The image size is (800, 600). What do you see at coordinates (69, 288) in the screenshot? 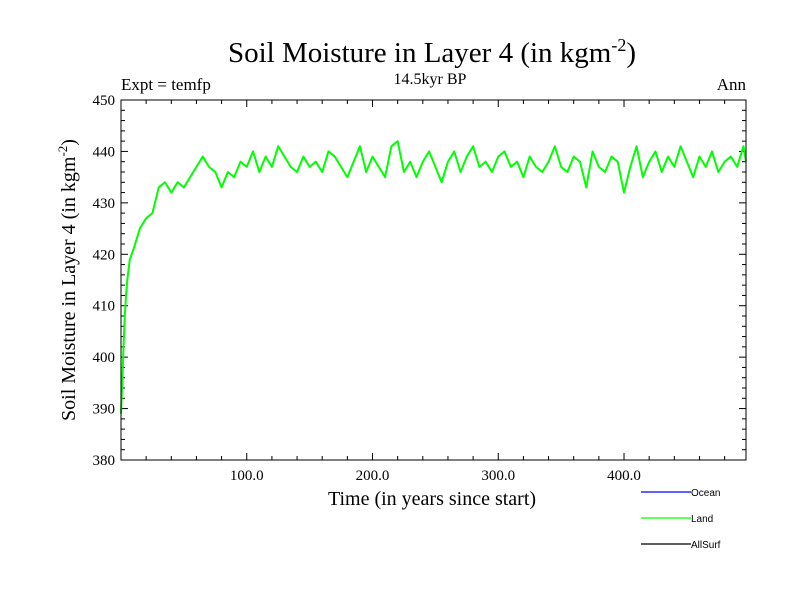
I see `y-axis-label-main: Soil Moisture in Layer 4 (in kgm` at bounding box center [69, 288].